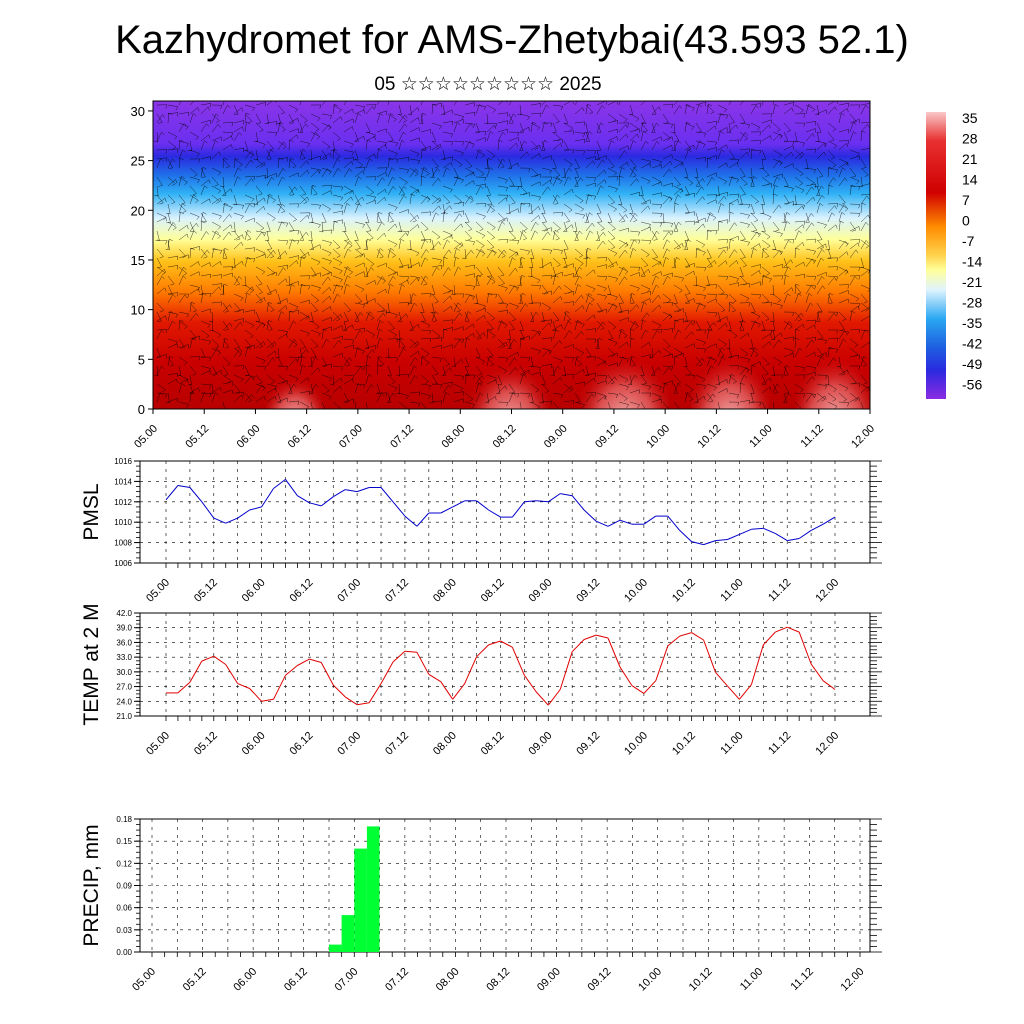 The image size is (1024, 1024). What do you see at coordinates (123, 461) in the screenshot?
I see `y-tick-label: 1016` at bounding box center [123, 461].